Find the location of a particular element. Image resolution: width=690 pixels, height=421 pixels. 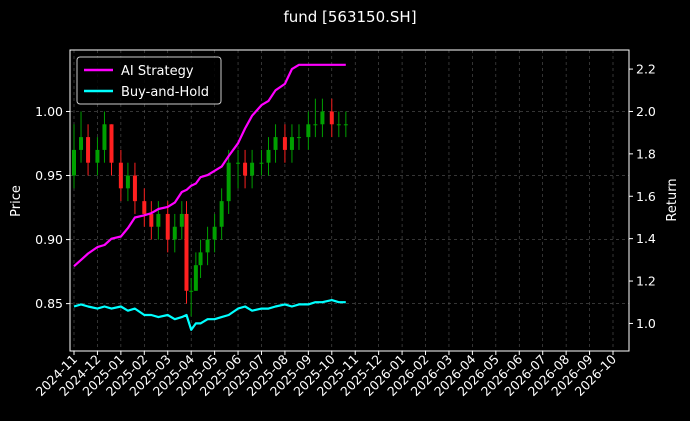

chart-title: fund [563150.SH] is located at coordinates (349, 17).